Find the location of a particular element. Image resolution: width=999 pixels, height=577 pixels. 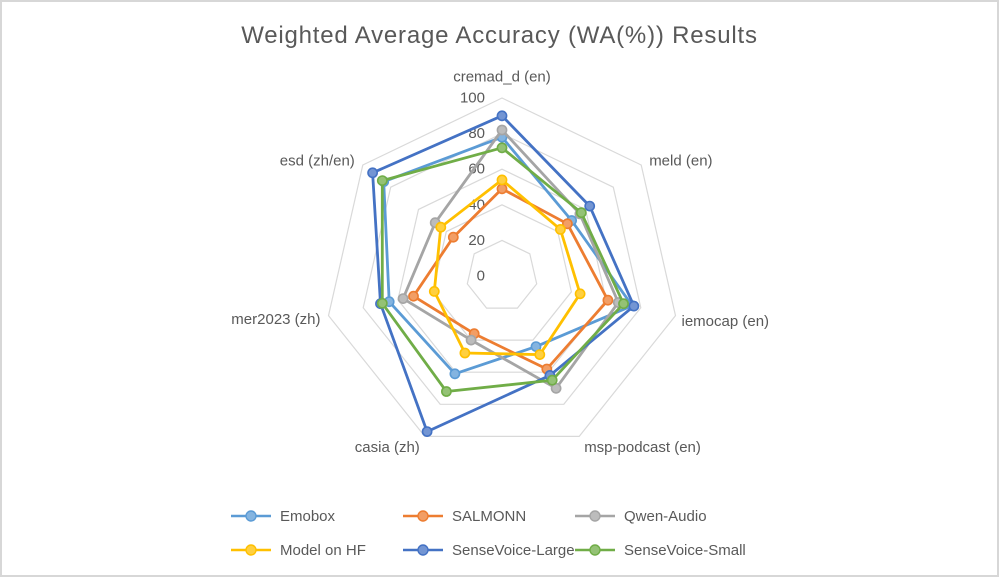

legend-item-emobox: Emobox is located at coordinates (282, 516).